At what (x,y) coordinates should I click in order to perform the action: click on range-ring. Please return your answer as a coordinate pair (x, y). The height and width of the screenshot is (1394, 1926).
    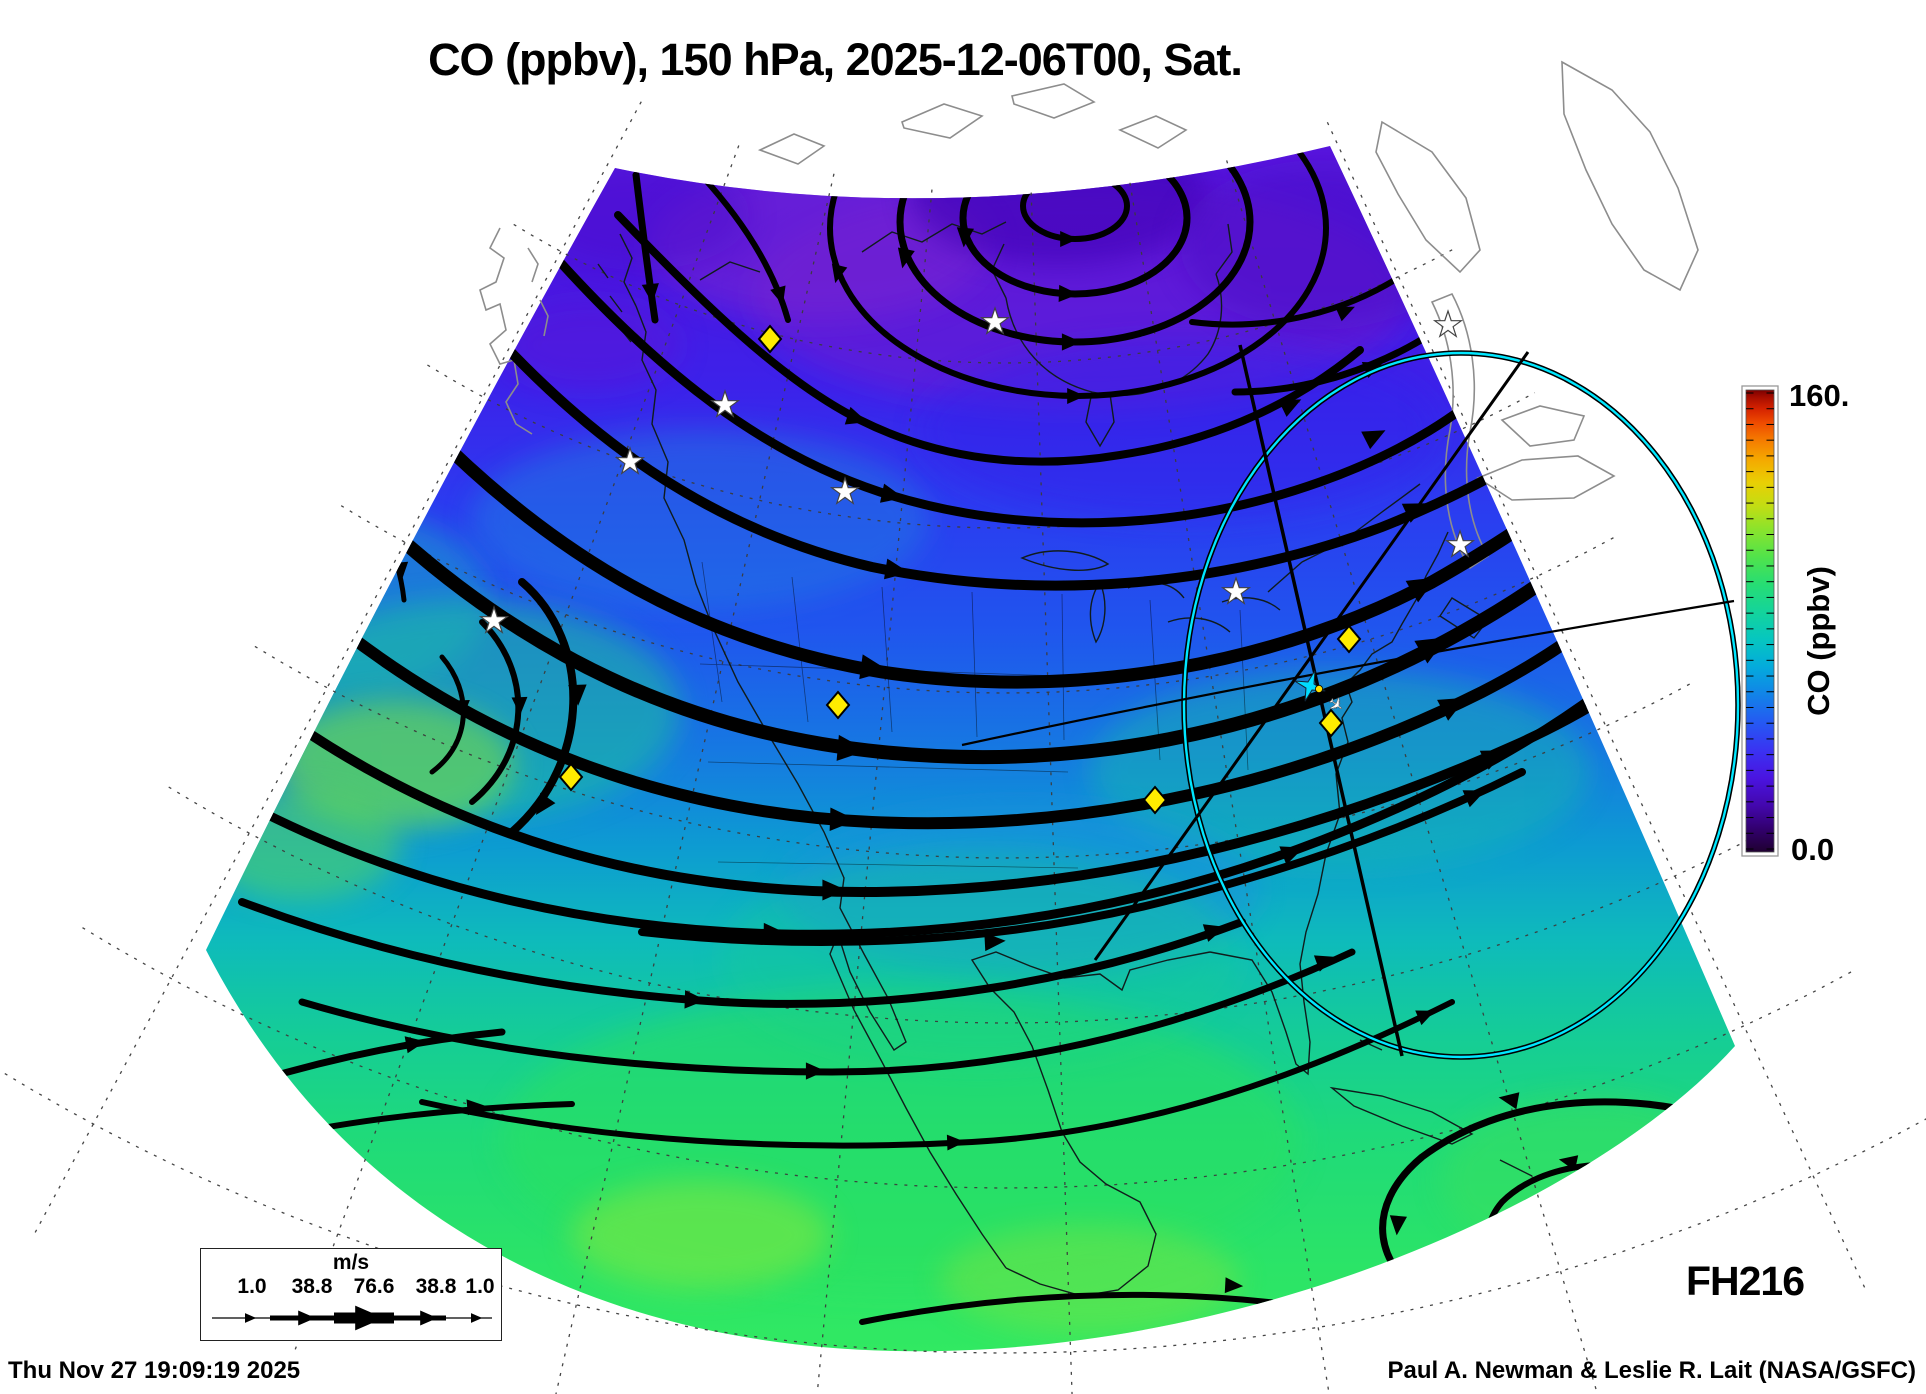
    Looking at the image, I should click on (1461, 705).